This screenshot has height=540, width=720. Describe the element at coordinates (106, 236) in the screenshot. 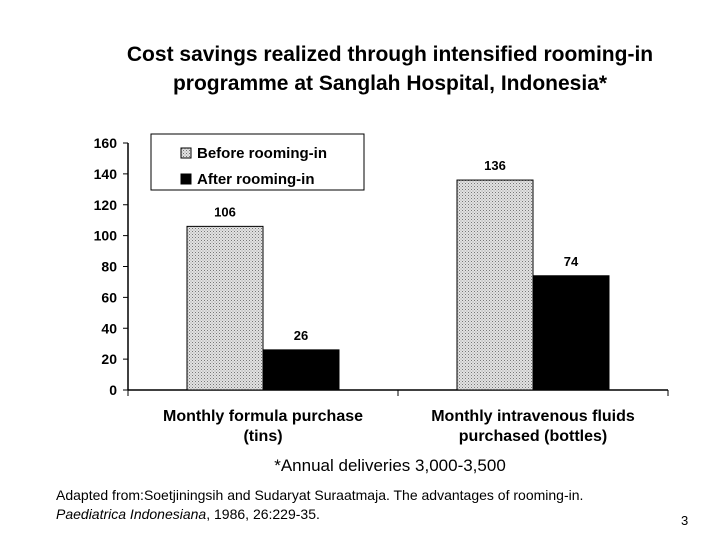

I see `y-tick-label: 100` at that location.